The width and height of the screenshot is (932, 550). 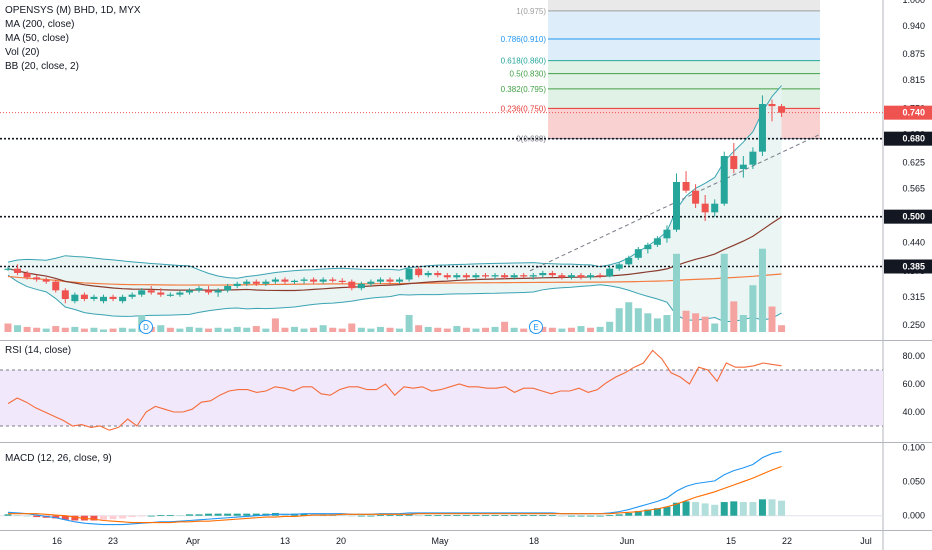 I want to click on price-tick-label: 0.940, so click(x=913, y=26).